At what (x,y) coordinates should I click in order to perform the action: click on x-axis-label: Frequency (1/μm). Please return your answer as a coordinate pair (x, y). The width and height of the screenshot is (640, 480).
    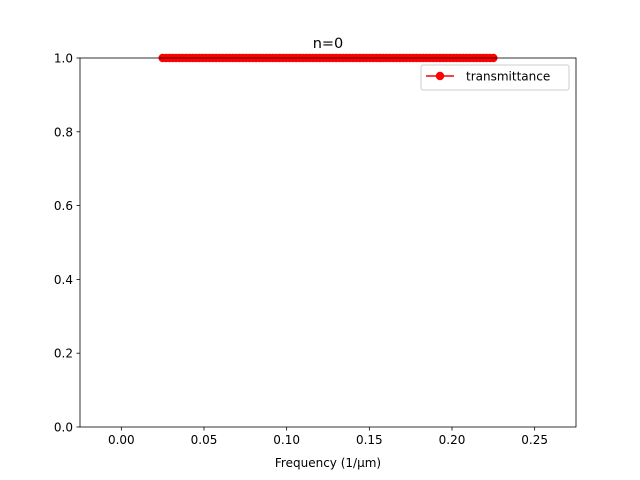
    Looking at the image, I should click on (328, 463).